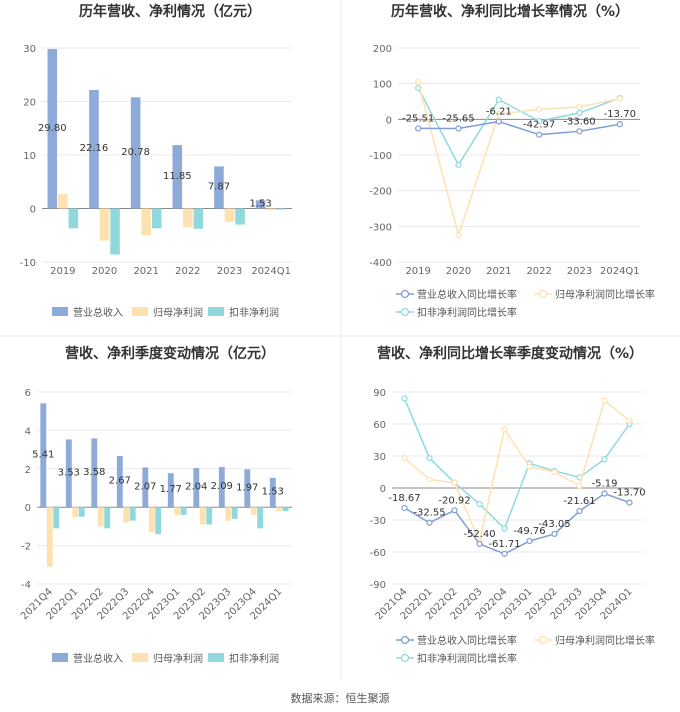  Describe the element at coordinates (620, 271) in the screenshot. I see `x-tick-label: 2024Q1` at that location.